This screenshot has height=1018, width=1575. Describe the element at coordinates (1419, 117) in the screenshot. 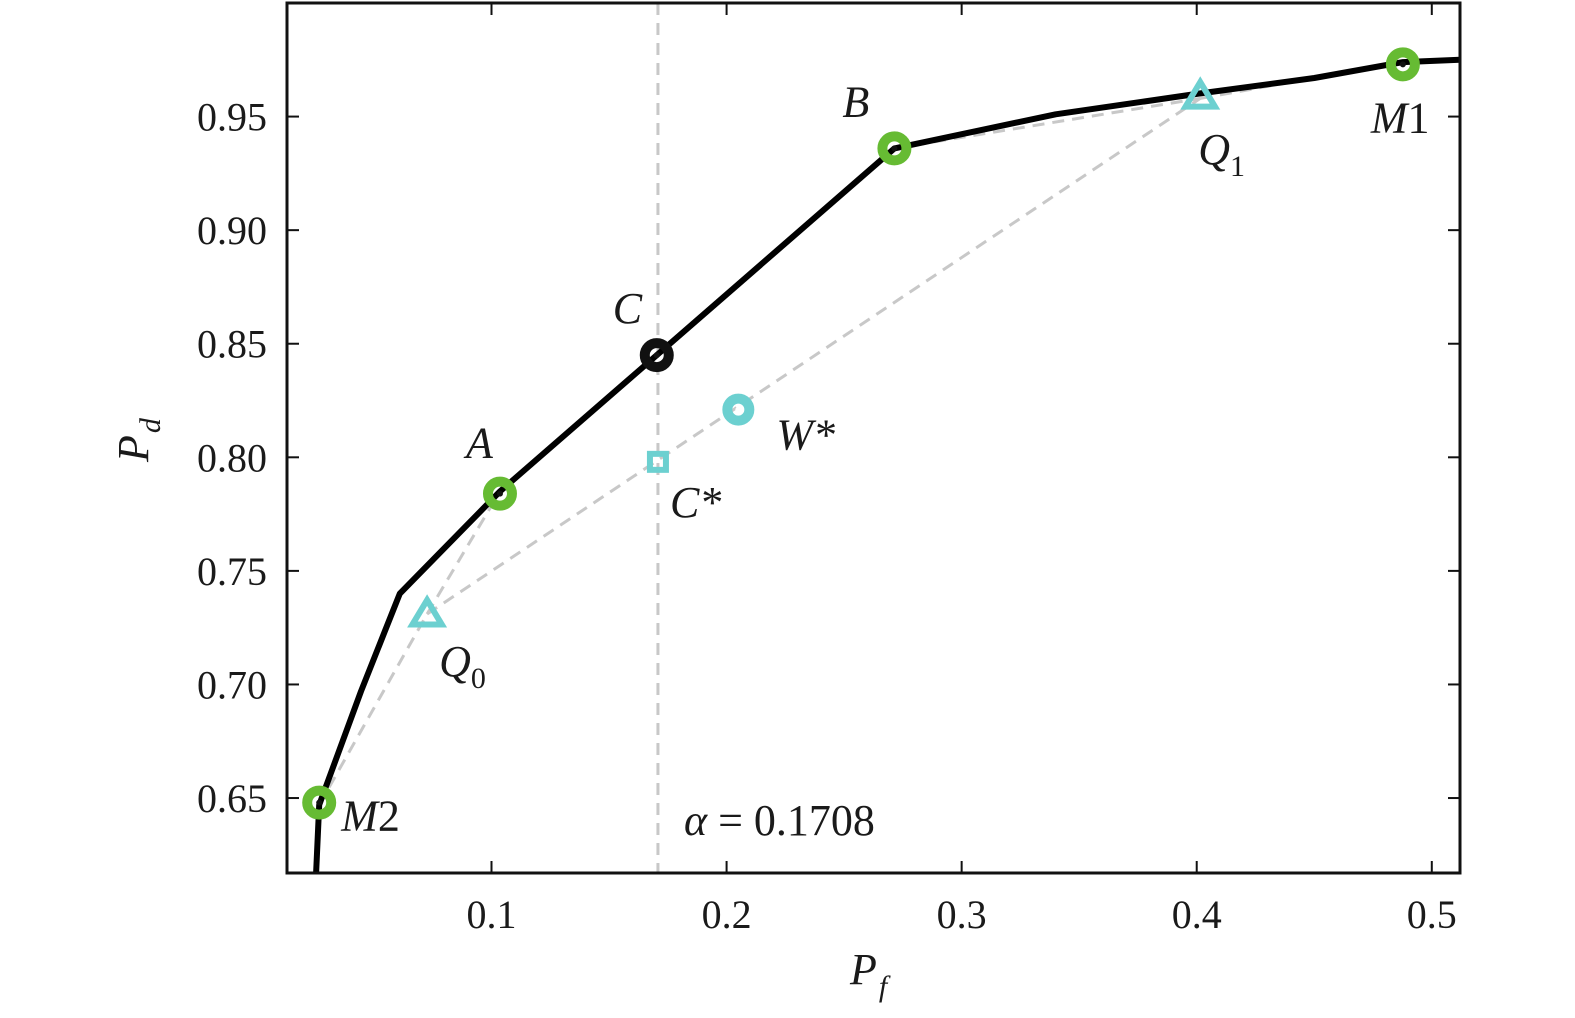

I see `label-m1-sub: 1` at that location.